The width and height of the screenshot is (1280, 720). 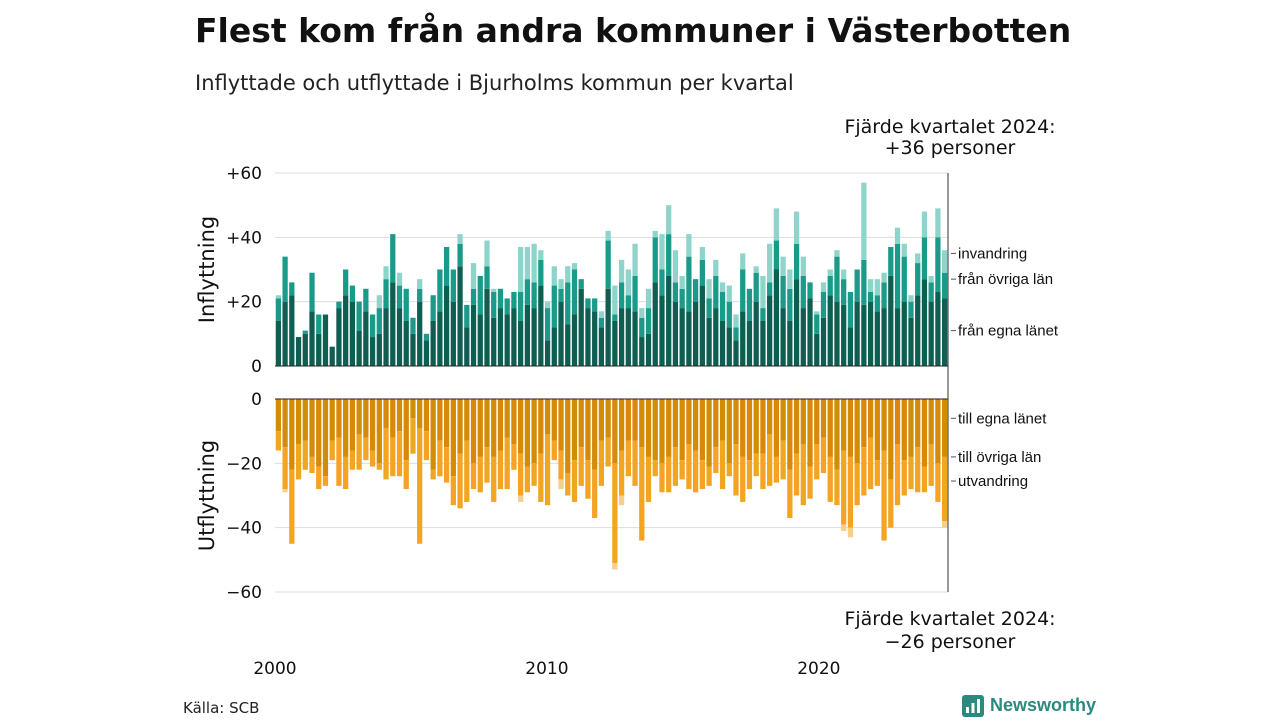 I want to click on bar-chart-icon, so click(x=973, y=706).